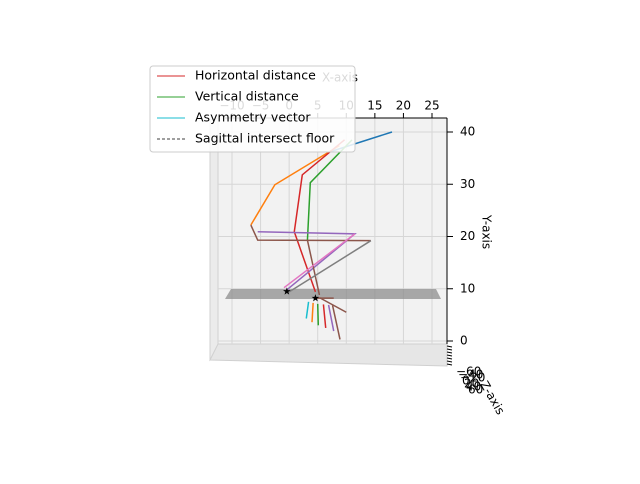 The height and width of the screenshot is (484, 640). Describe the element at coordinates (214, 239) in the screenshot. I see `left-pane` at that location.